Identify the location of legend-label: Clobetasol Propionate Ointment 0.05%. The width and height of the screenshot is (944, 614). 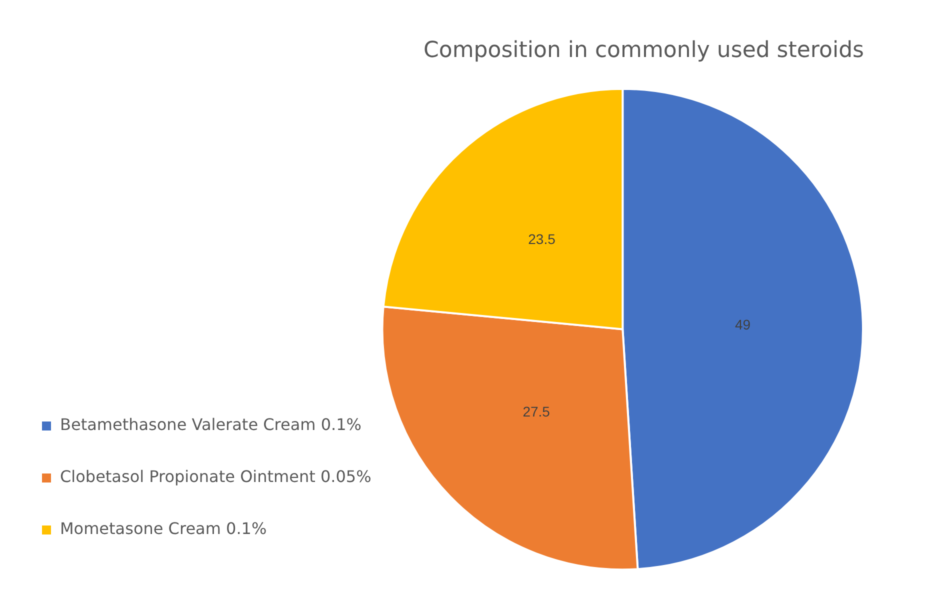
(216, 476).